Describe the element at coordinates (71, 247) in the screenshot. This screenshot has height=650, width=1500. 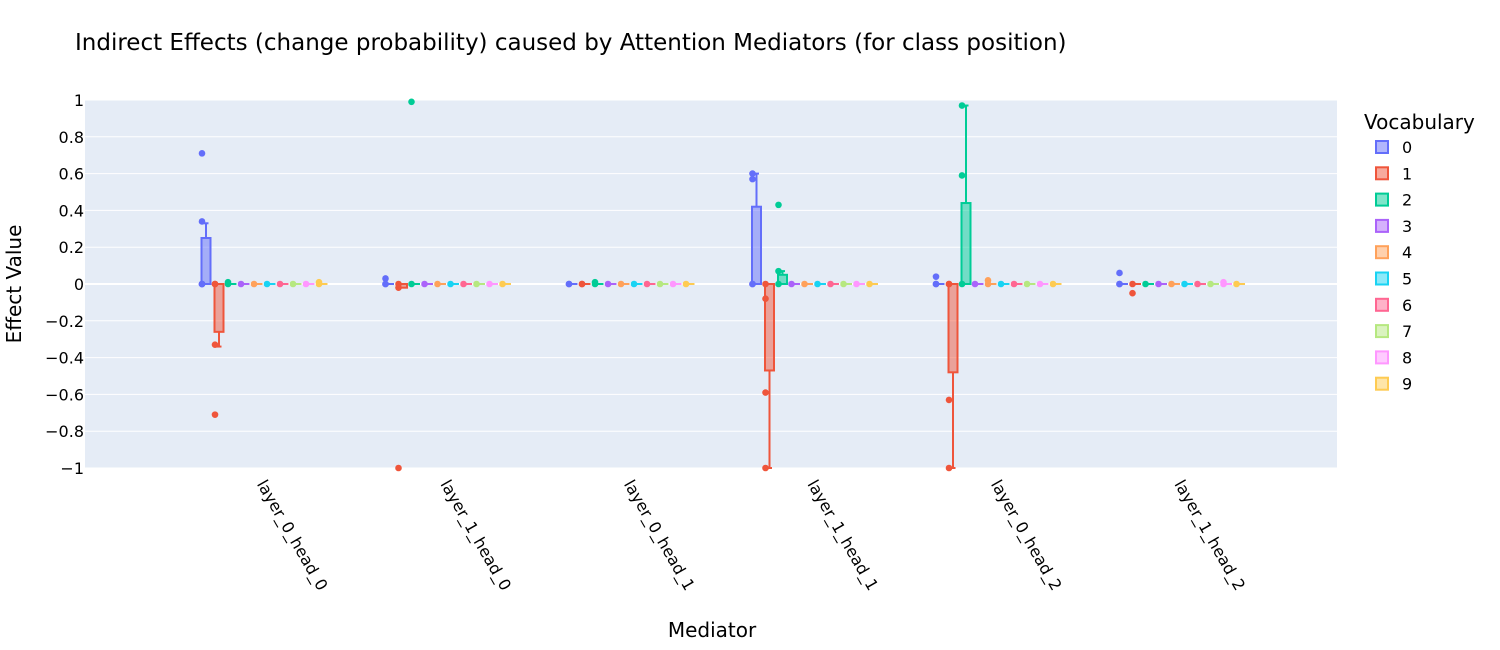
I see `y-tick-label: 0.2` at that location.